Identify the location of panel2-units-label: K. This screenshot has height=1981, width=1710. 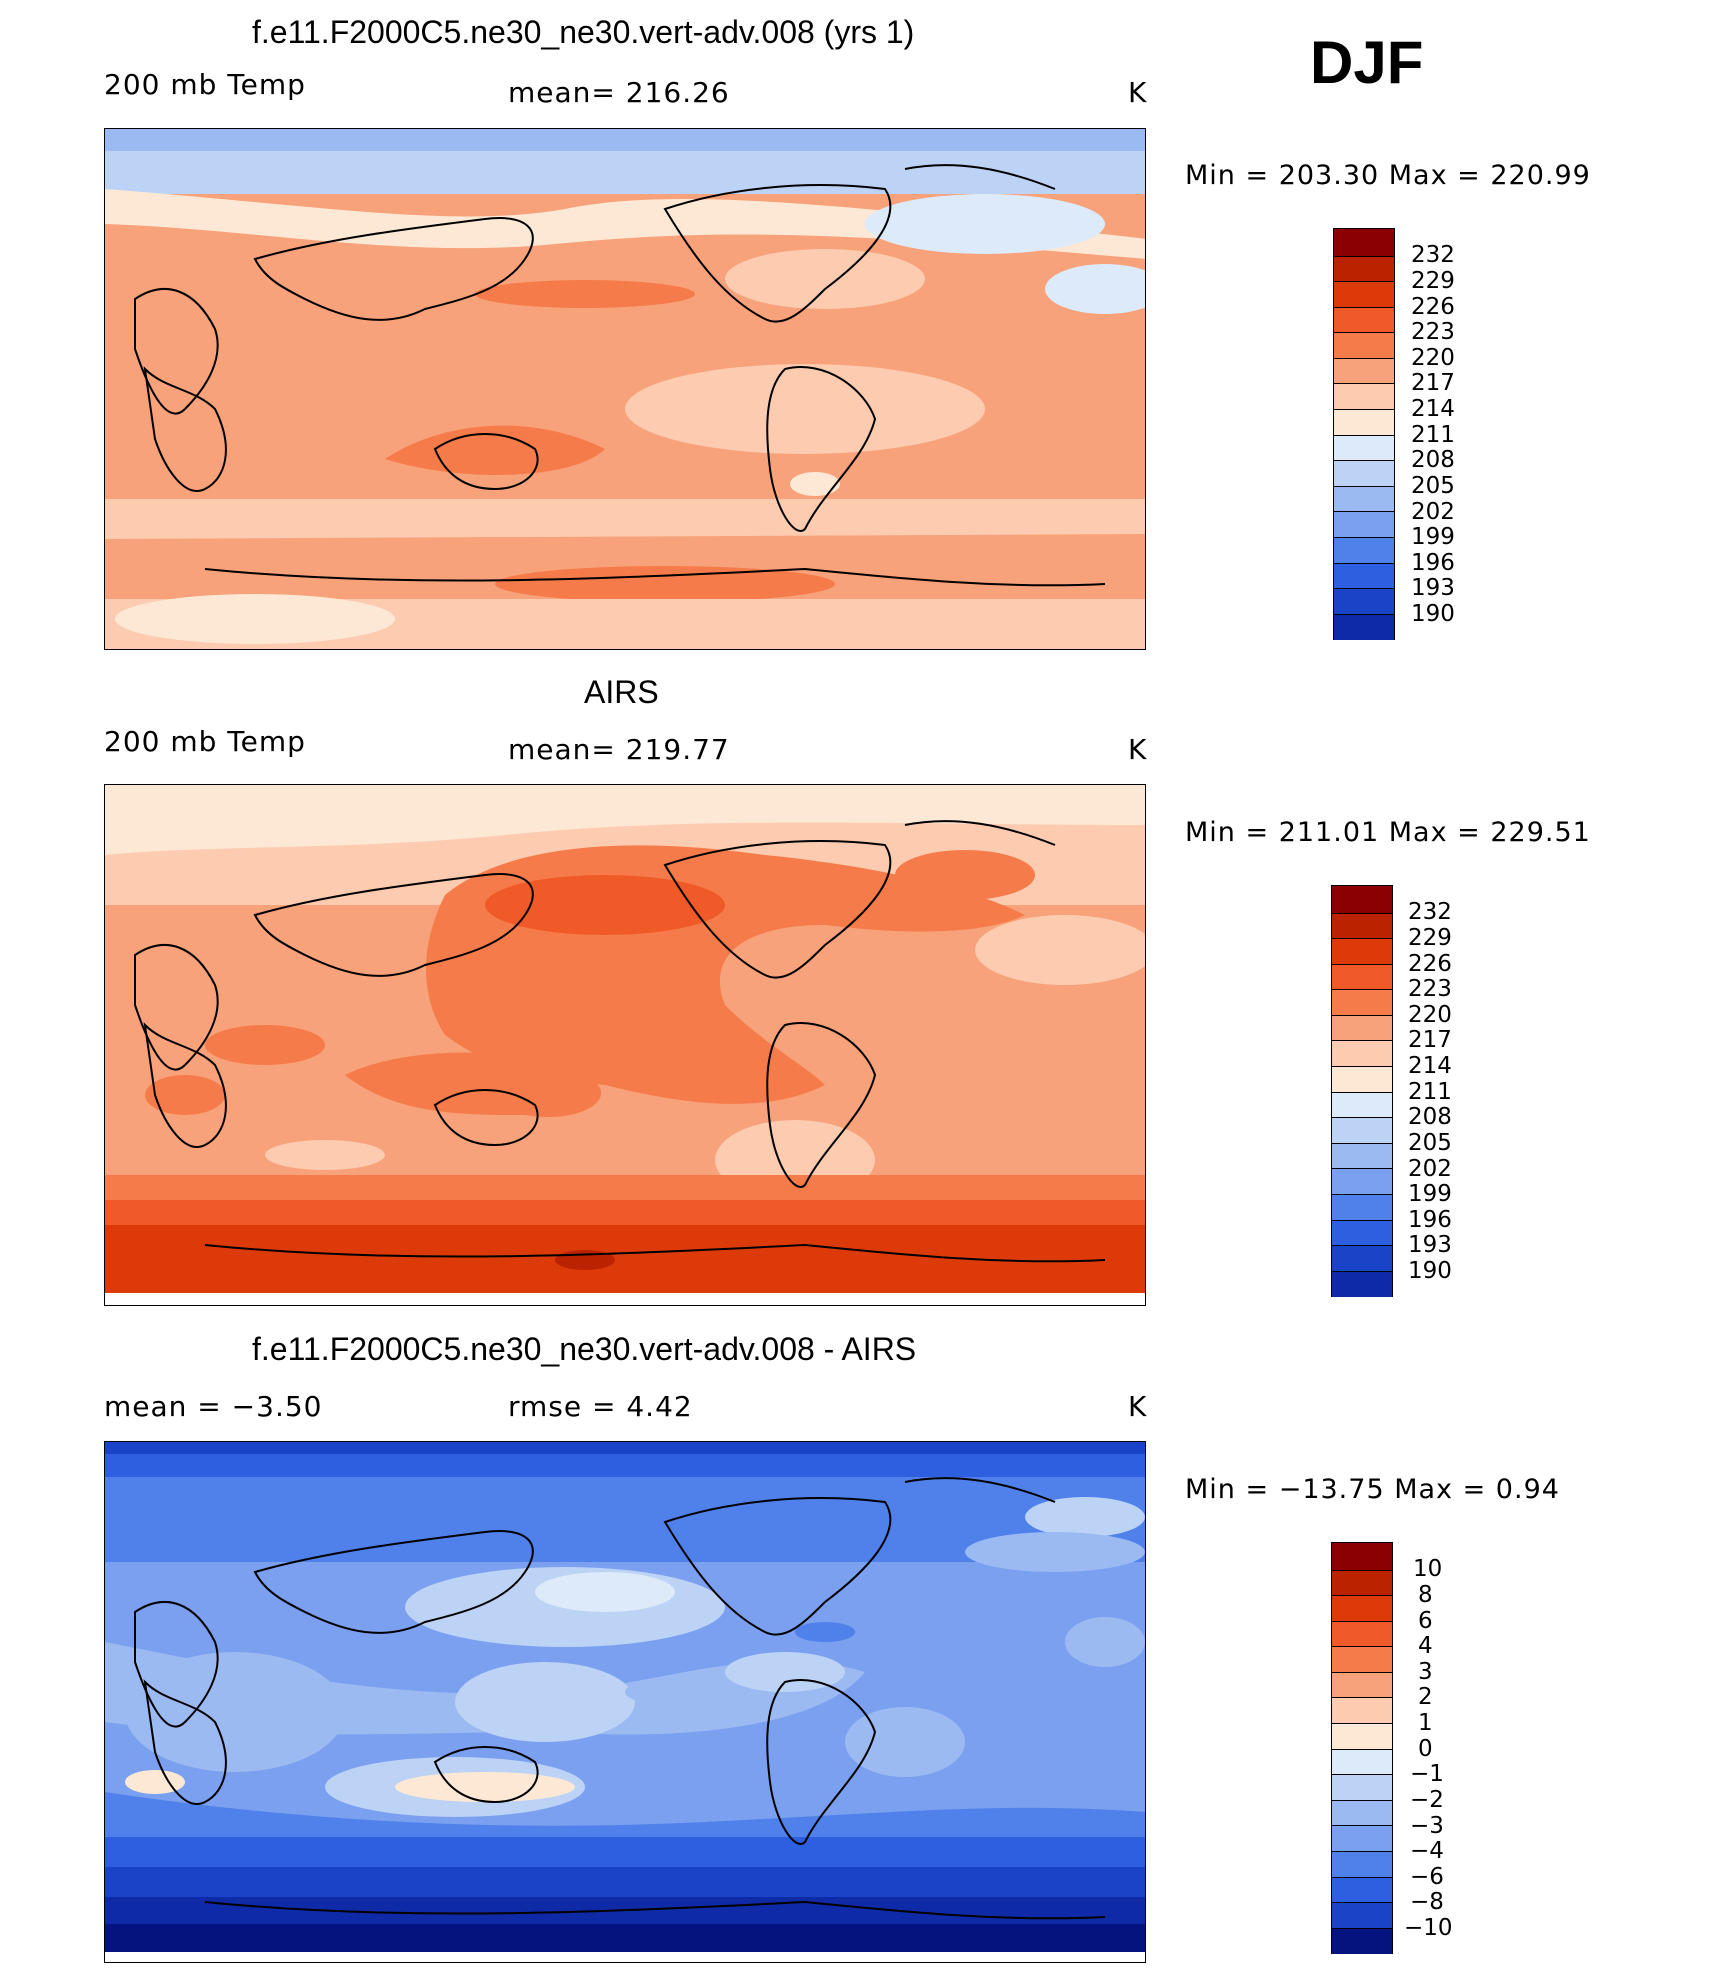
(1138, 749).